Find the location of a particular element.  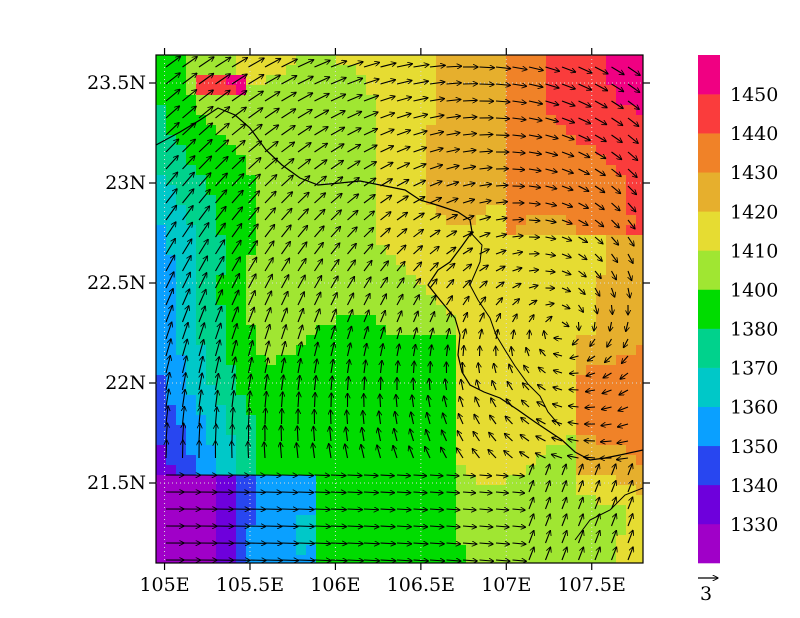

colorbar-label: 1400 is located at coordinates (754, 290).